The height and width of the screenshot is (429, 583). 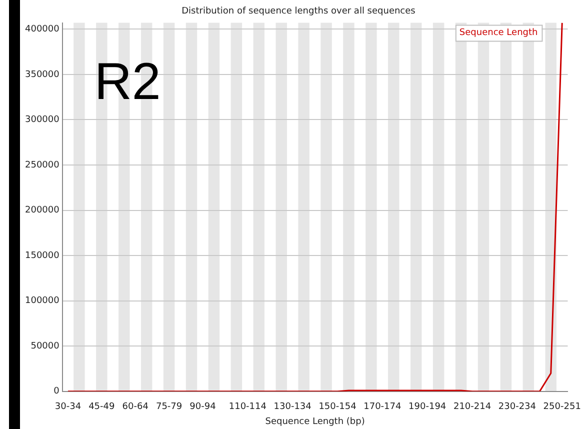 I want to click on x-tick-label: 170-174, so click(x=383, y=407).